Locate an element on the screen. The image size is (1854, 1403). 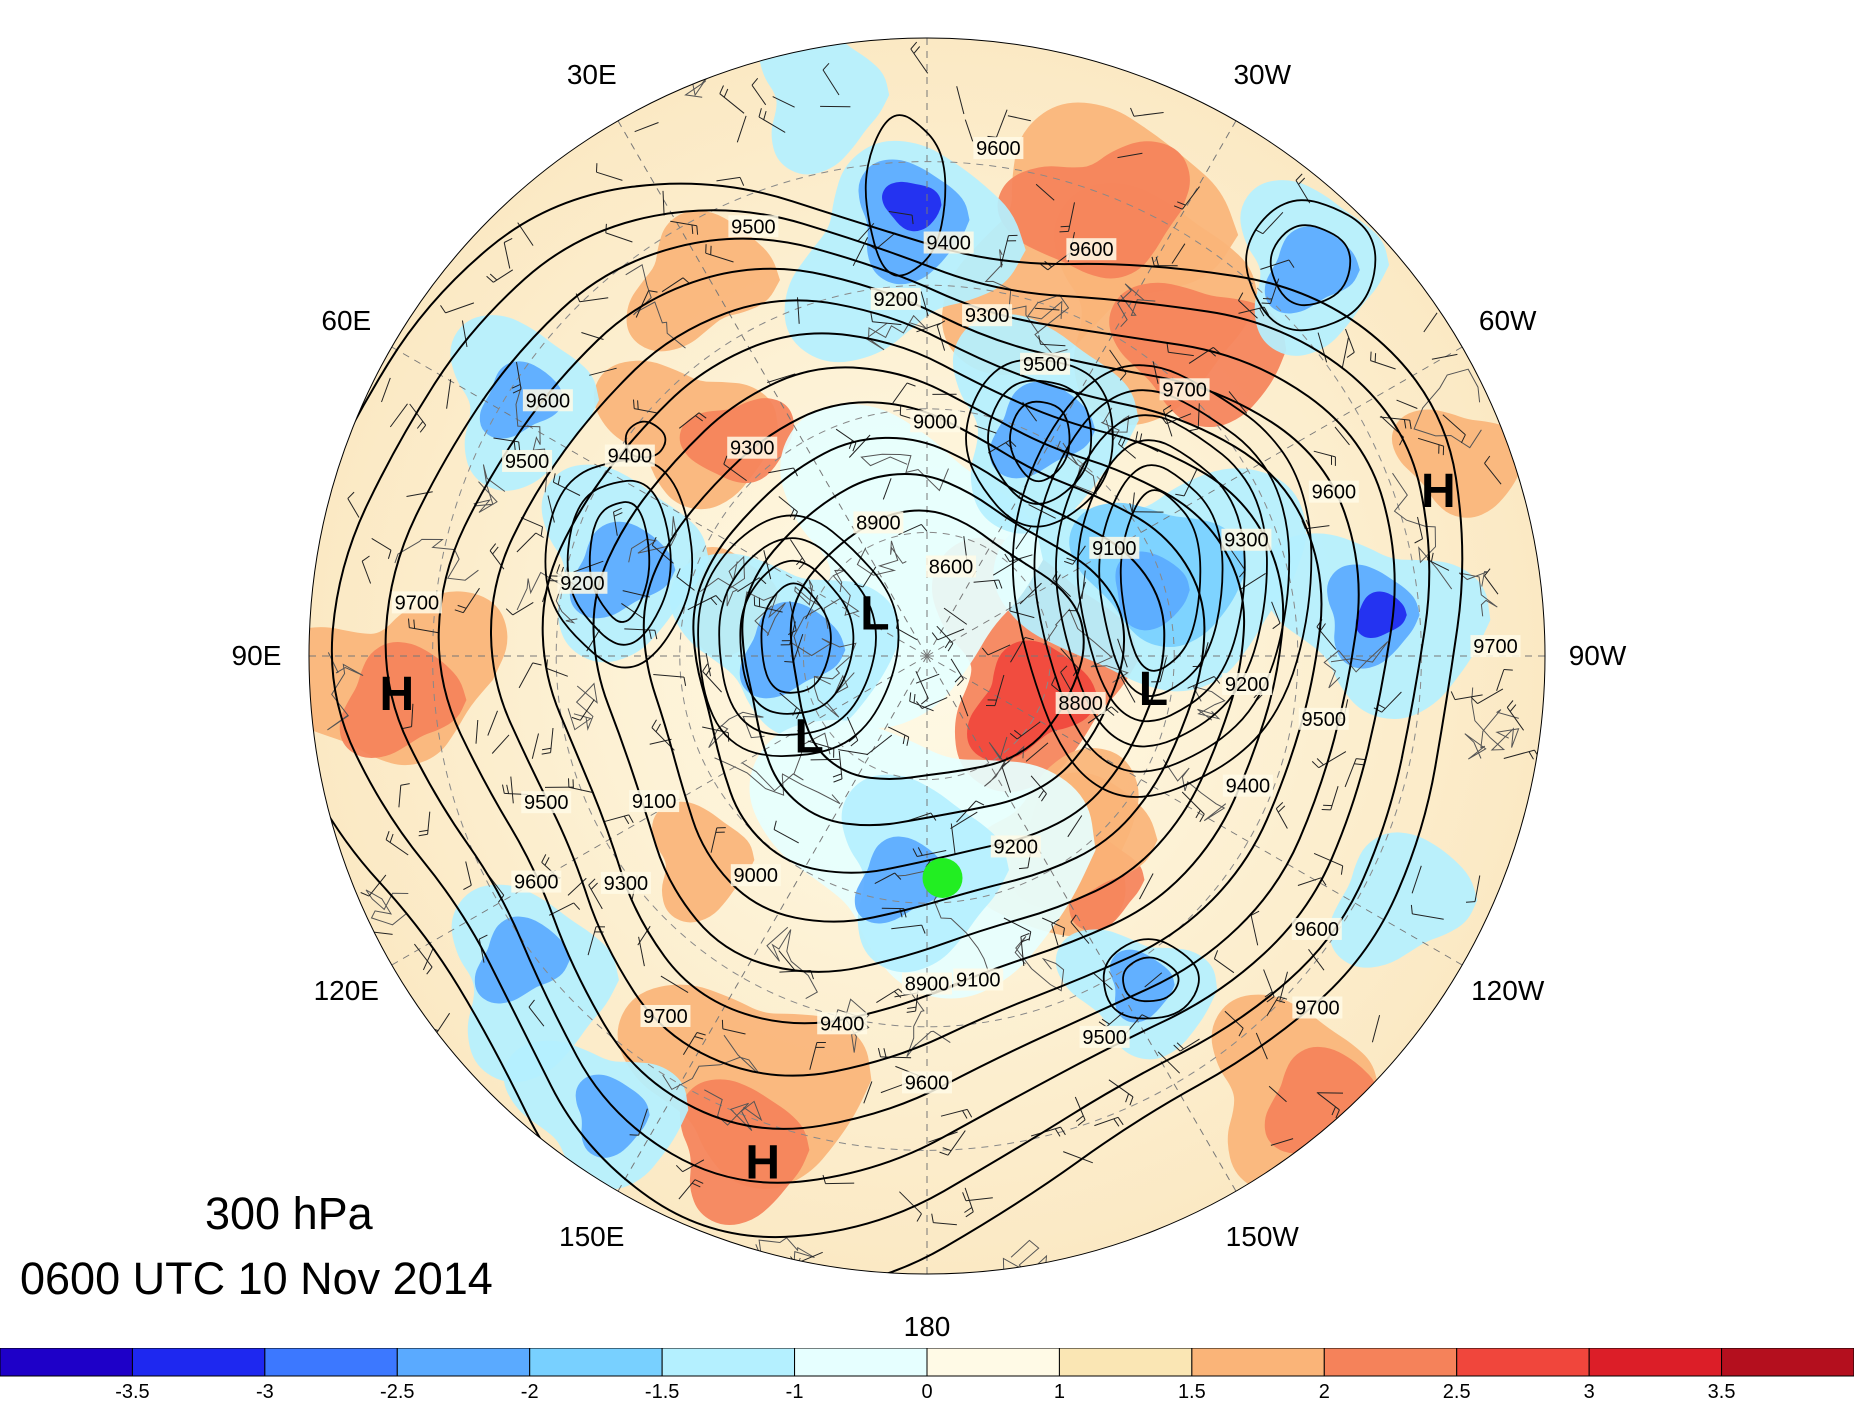
pressure-level-title: 300 hPa is located at coordinates (289, 1213).